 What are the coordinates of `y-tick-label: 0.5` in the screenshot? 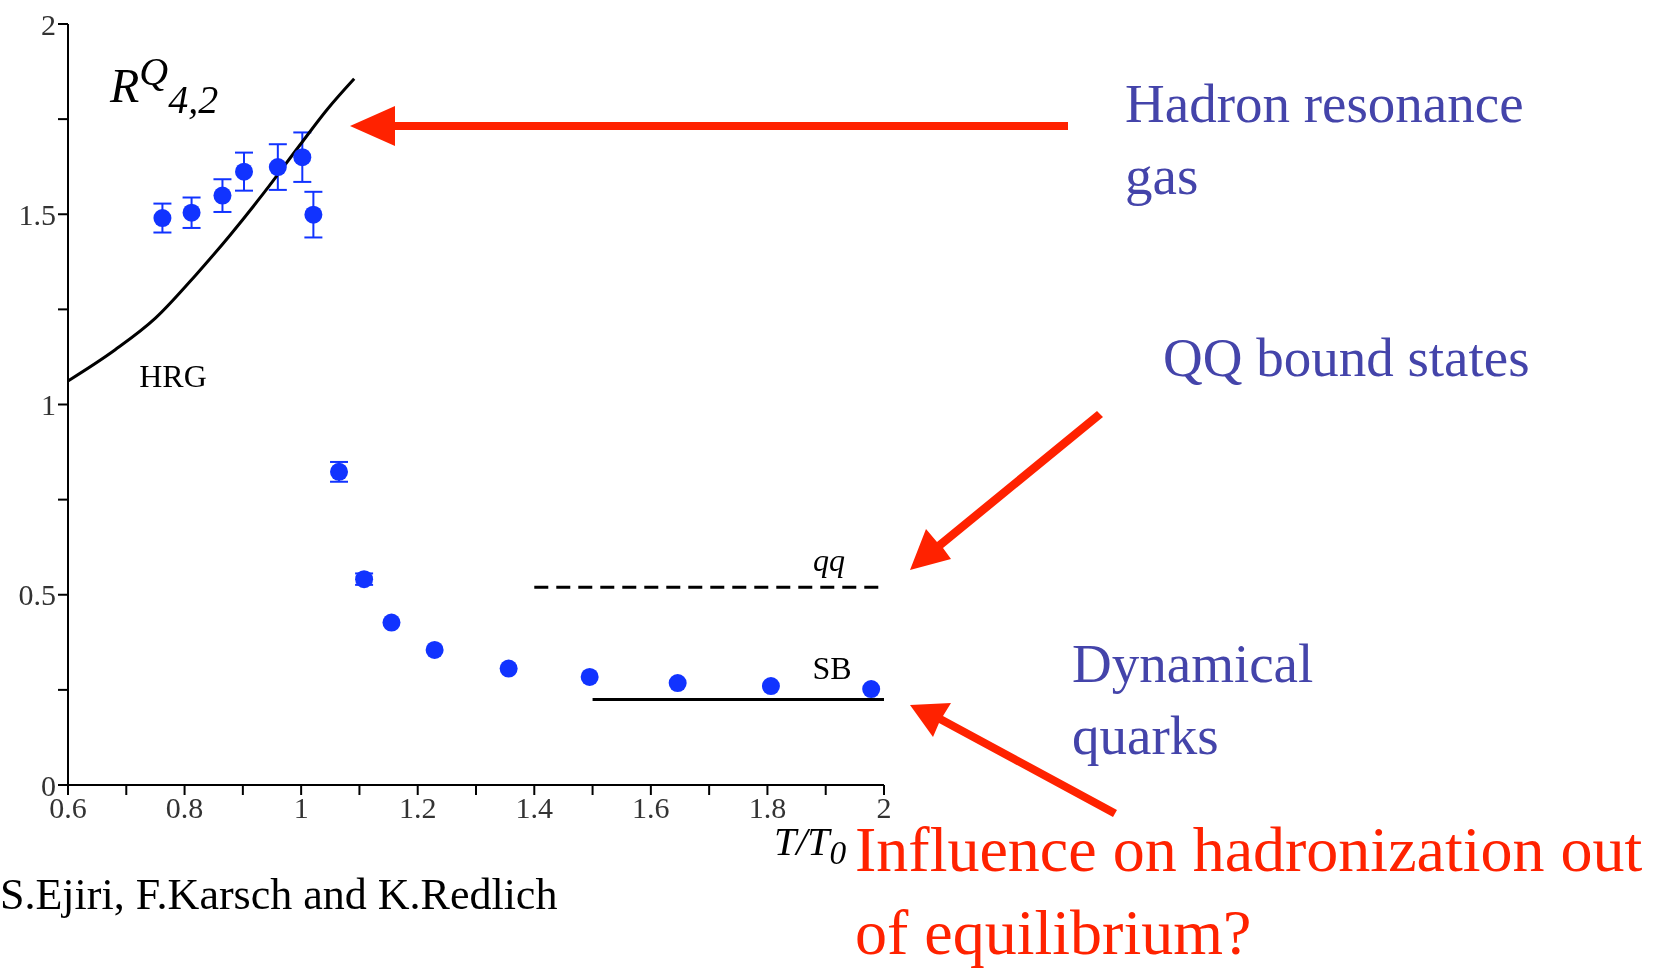 It's located at (37, 595).